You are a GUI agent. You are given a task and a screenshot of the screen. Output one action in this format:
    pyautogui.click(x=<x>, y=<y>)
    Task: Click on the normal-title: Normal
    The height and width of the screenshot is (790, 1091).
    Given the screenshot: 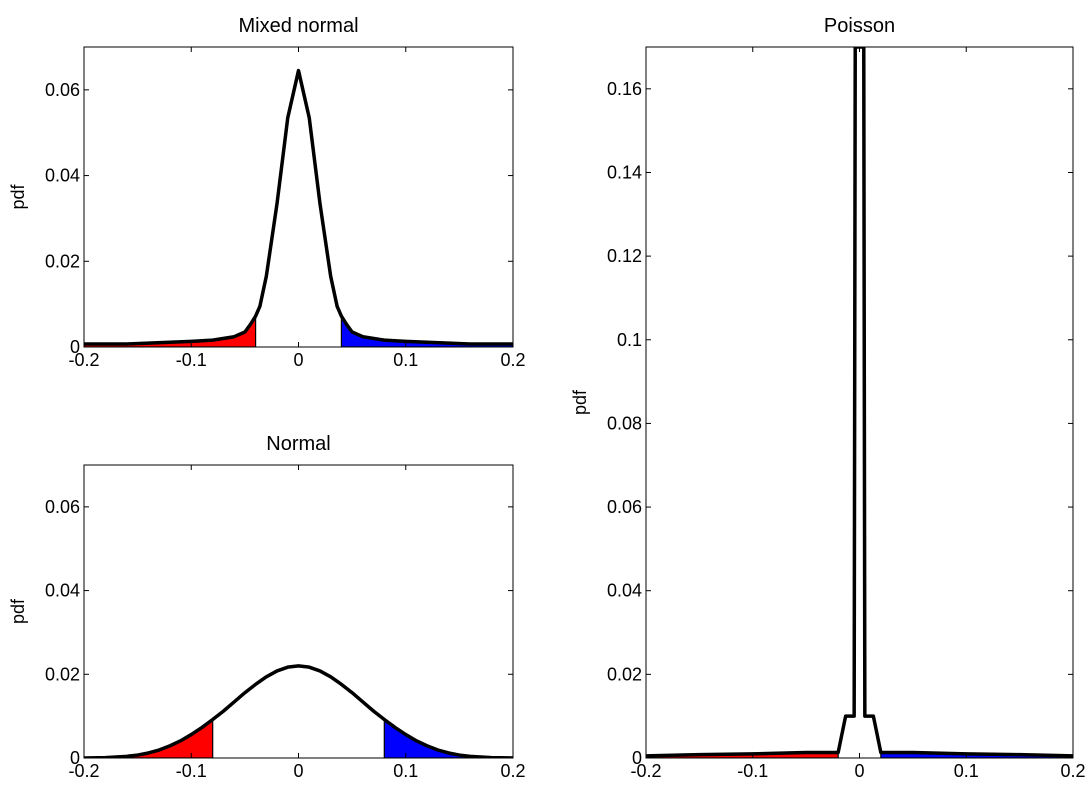 What is the action you would take?
    pyautogui.click(x=298, y=444)
    